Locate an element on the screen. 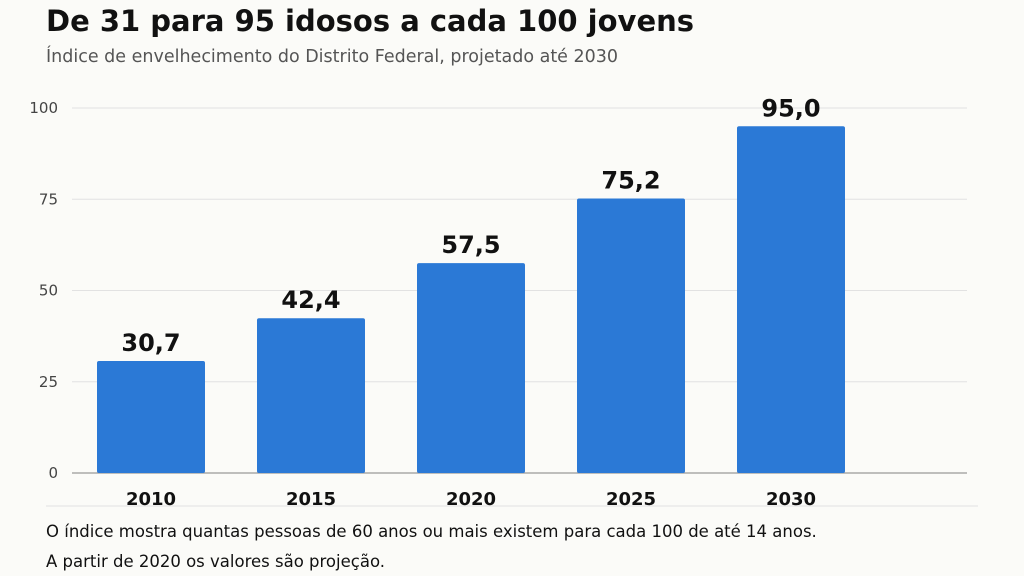  bar-2010 is located at coordinates (151, 416).